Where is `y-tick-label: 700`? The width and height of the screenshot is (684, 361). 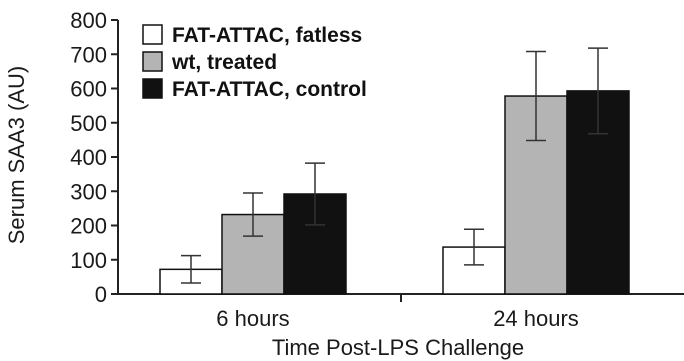
y-tick-label: 700 is located at coordinates (88, 54).